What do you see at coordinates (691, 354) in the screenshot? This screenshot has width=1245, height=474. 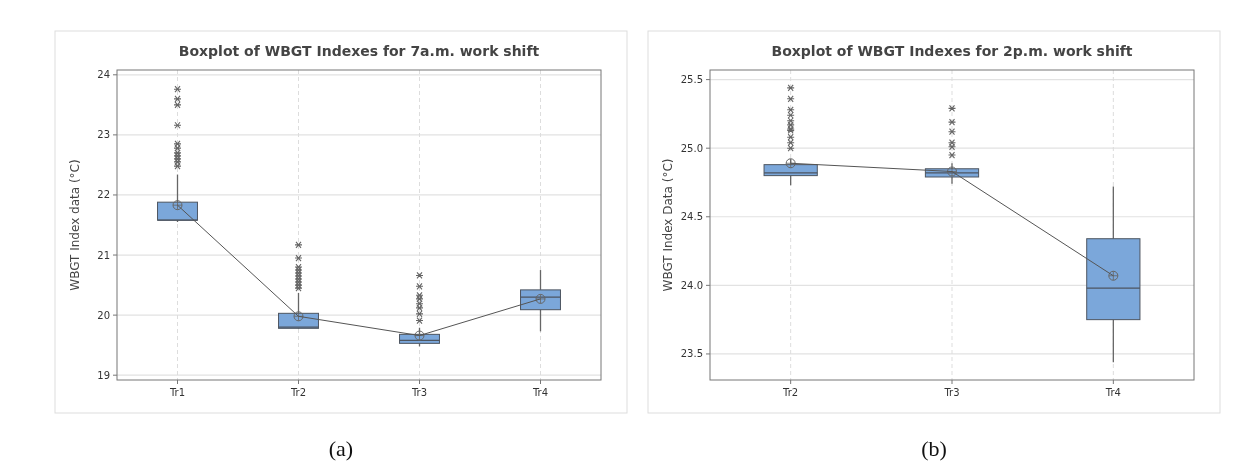 I see `y-tick-label: 23.5` at bounding box center [691, 354].